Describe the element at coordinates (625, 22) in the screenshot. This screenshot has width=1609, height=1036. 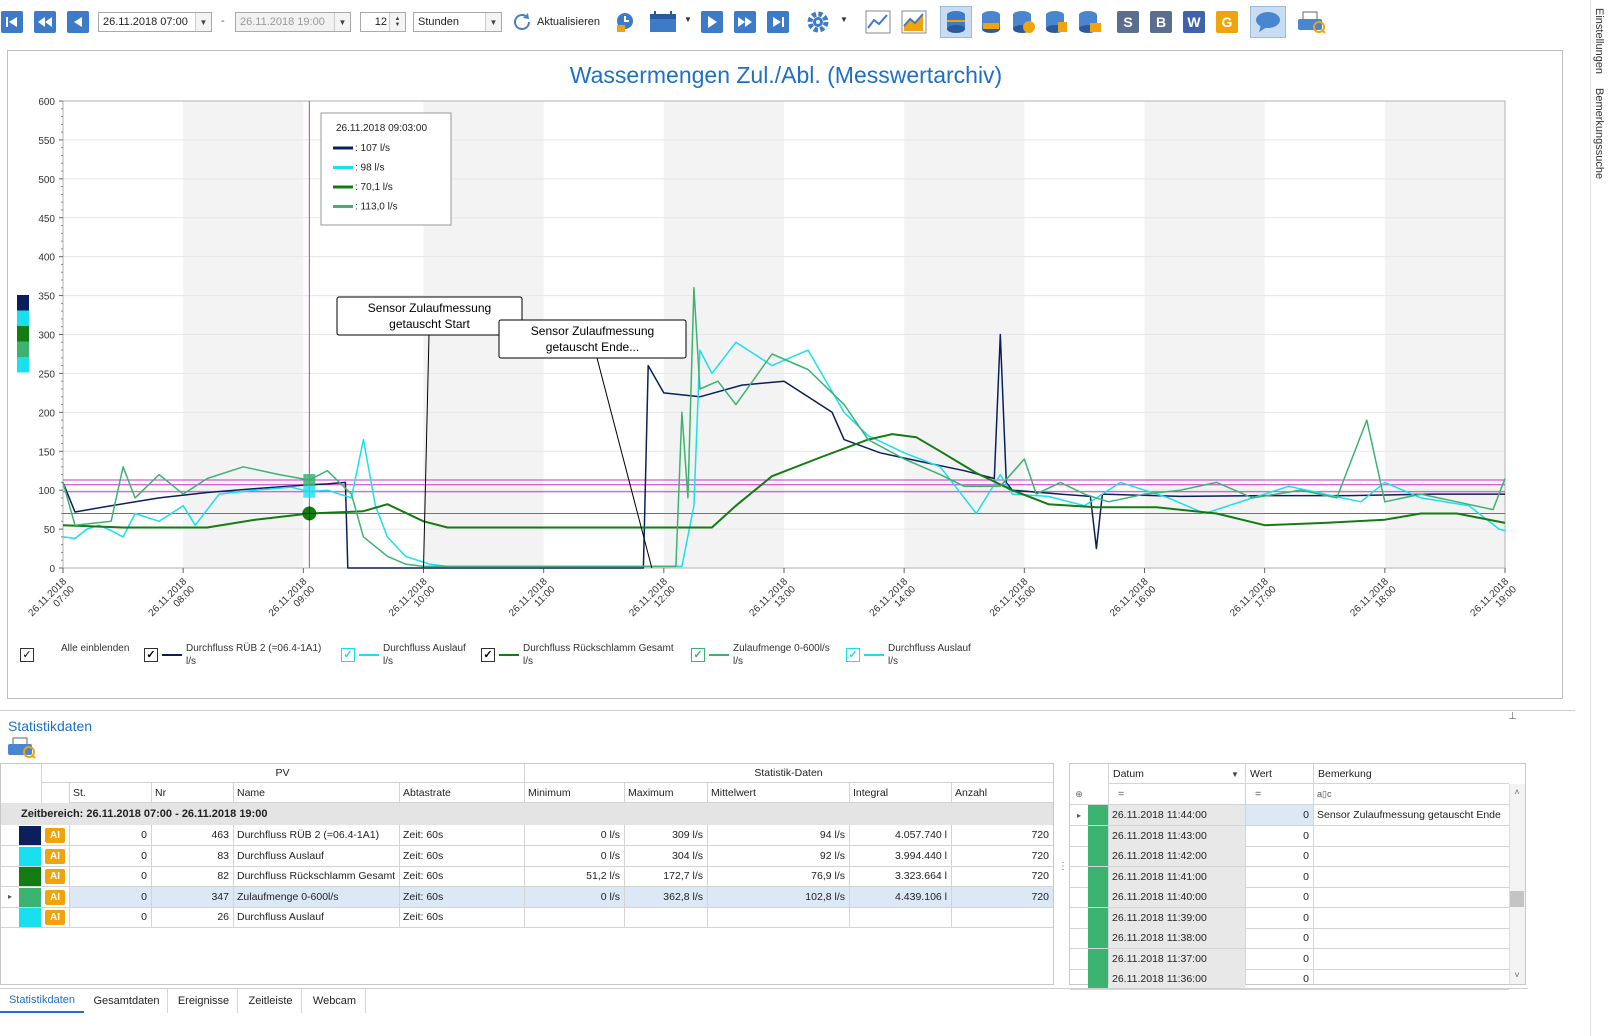
I see `time-lock-button` at that location.